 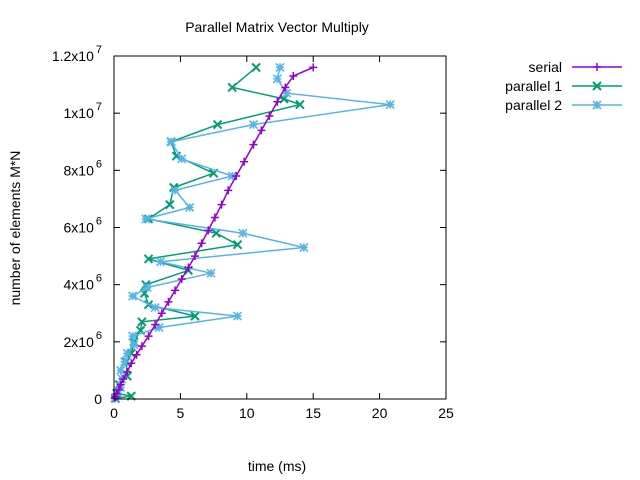 I want to click on y-axis-label: number of elements M*N, so click(x=15, y=228).